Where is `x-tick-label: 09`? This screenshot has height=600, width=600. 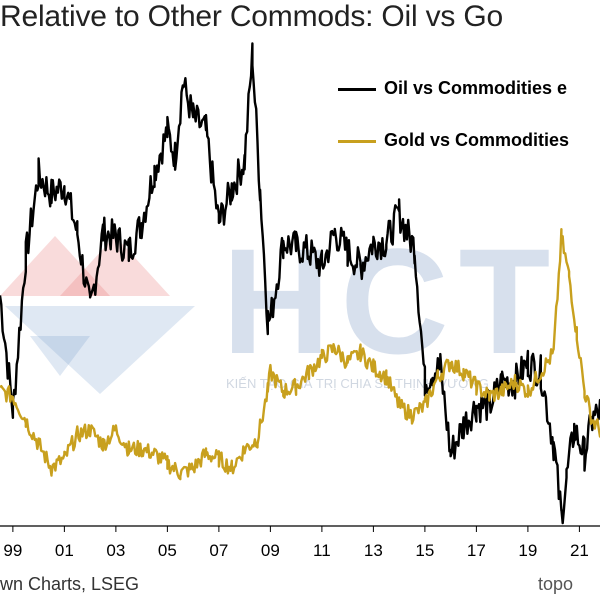 x-tick-label: 09 is located at coordinates (270, 550).